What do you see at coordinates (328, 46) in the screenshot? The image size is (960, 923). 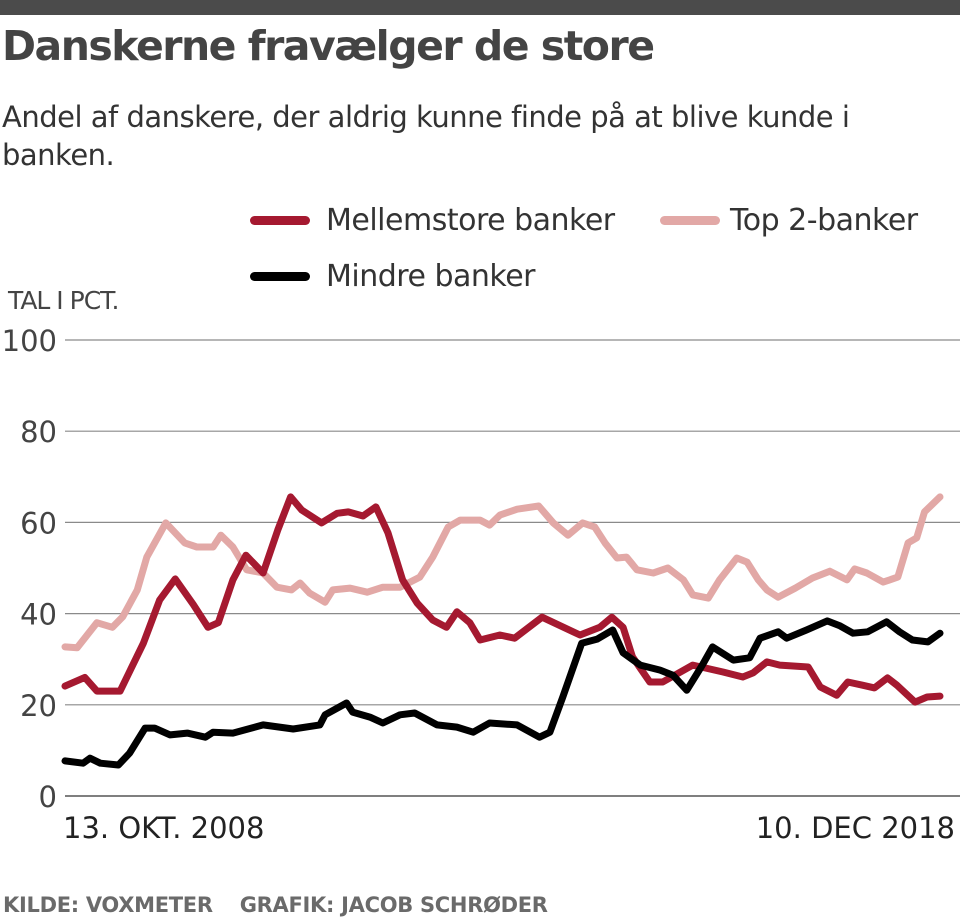 I see `chart-title: Danskerne fravælger de store` at bounding box center [328, 46].